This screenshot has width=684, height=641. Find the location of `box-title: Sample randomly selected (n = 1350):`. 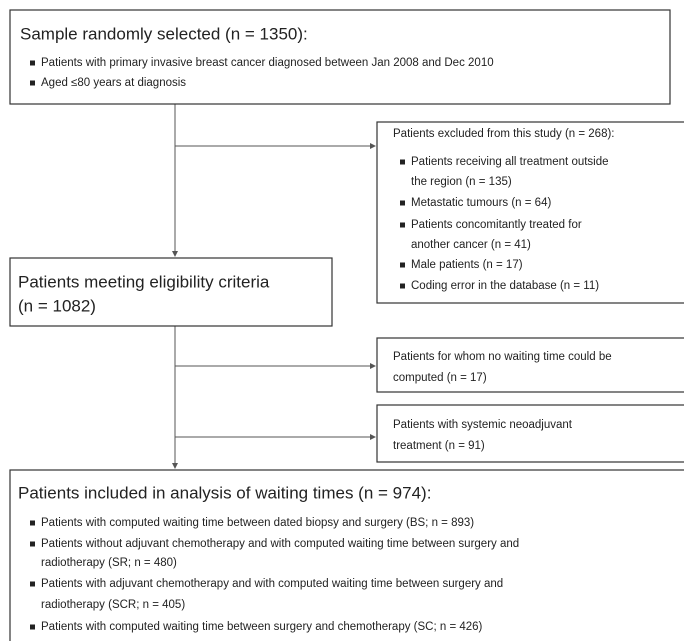

box-title: Sample randomly selected (n = 1350): is located at coordinates (164, 33).